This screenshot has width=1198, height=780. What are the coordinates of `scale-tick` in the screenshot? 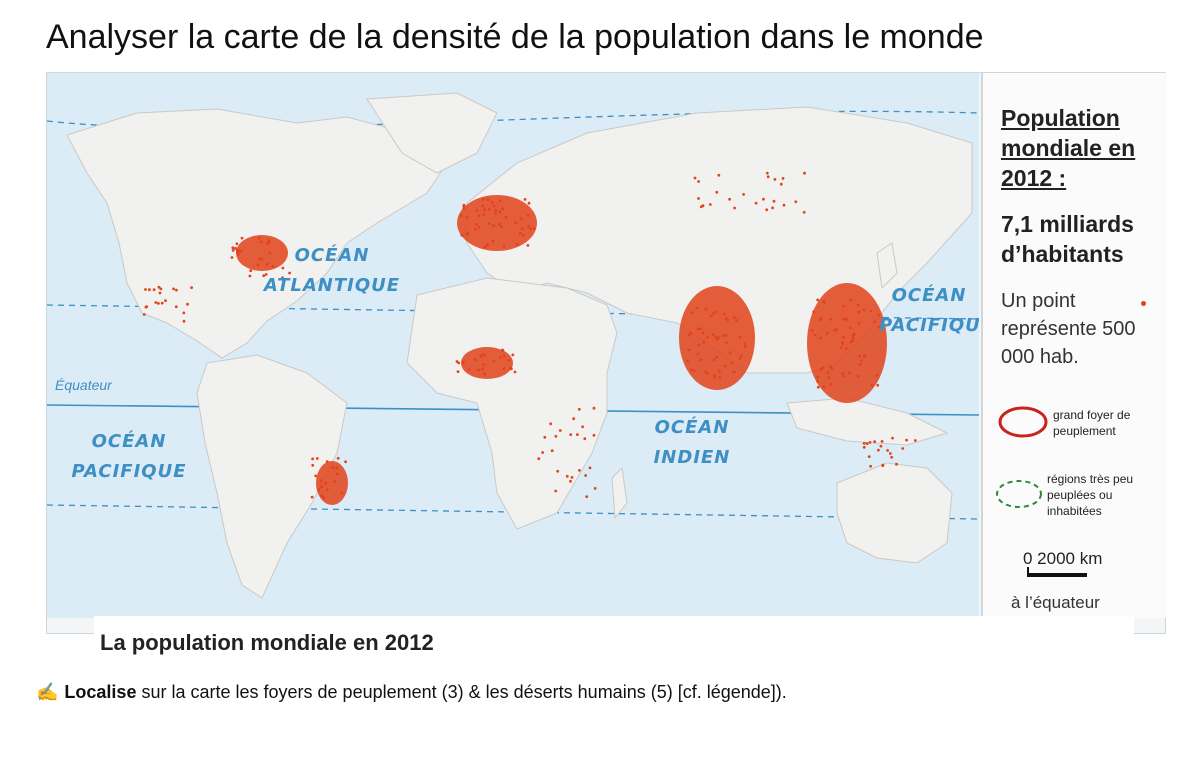 It's located at (1028, 572).